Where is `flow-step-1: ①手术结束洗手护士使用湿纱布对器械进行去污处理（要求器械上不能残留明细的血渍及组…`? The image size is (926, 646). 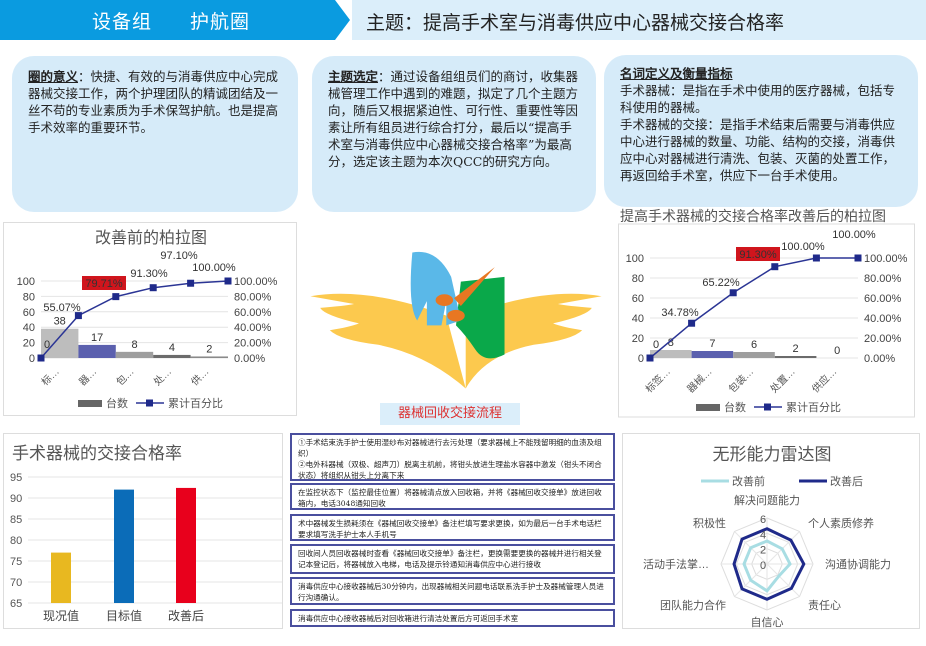 flow-step-1: ①手术结束洗手护士使用湿纱布对器械进行去污处理（要求器械上不能残留明细的血渍及组… is located at coordinates (452, 457).